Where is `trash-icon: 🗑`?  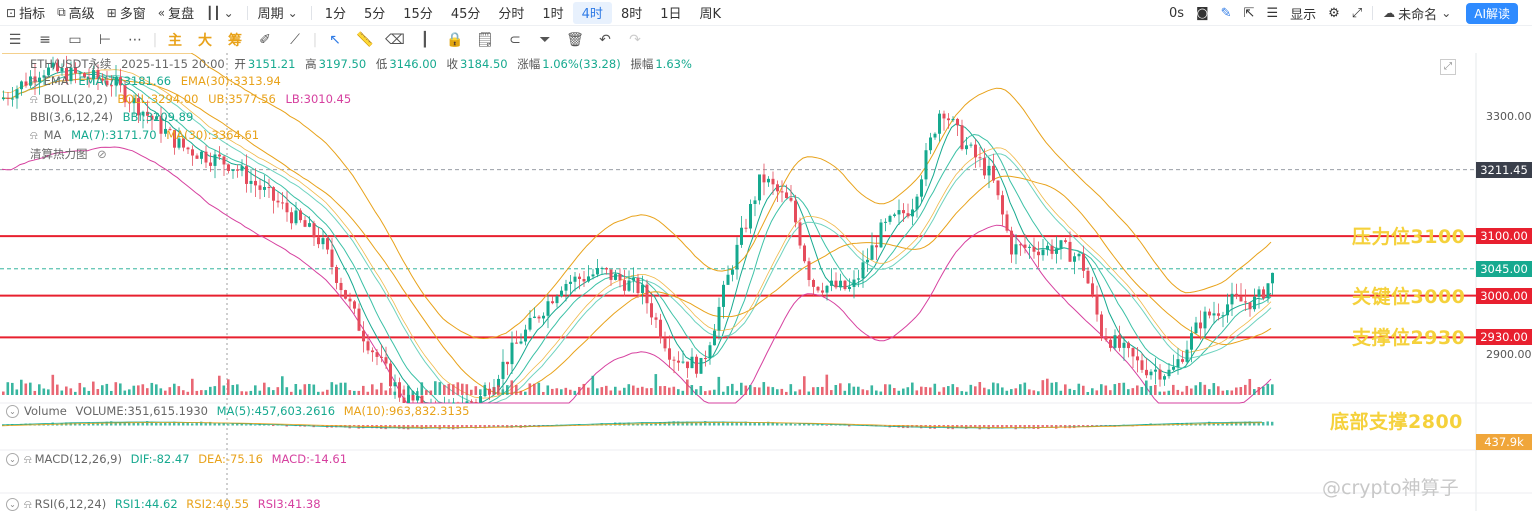 trash-icon: 🗑 is located at coordinates (575, 40).